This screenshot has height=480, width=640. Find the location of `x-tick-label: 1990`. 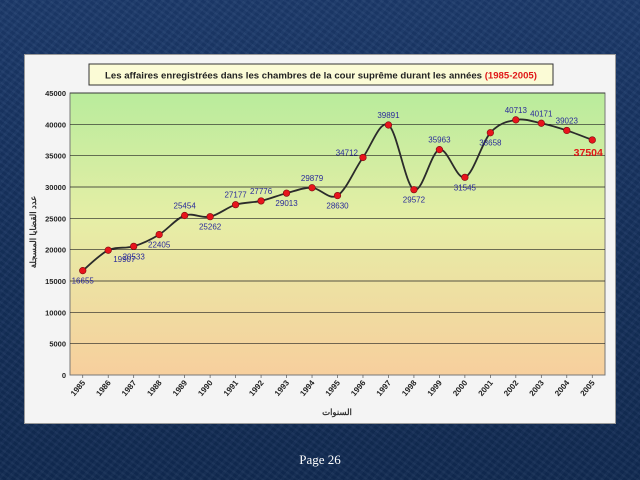

x-tick-label: 1990 is located at coordinates (205, 388).